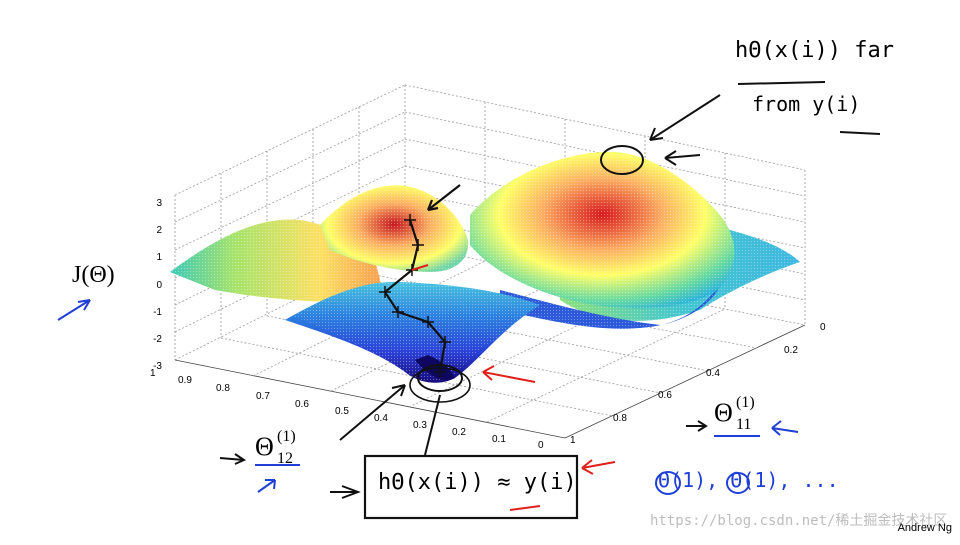 The height and width of the screenshot is (545, 960). I want to click on left-tick: 0.4, so click(381, 418).